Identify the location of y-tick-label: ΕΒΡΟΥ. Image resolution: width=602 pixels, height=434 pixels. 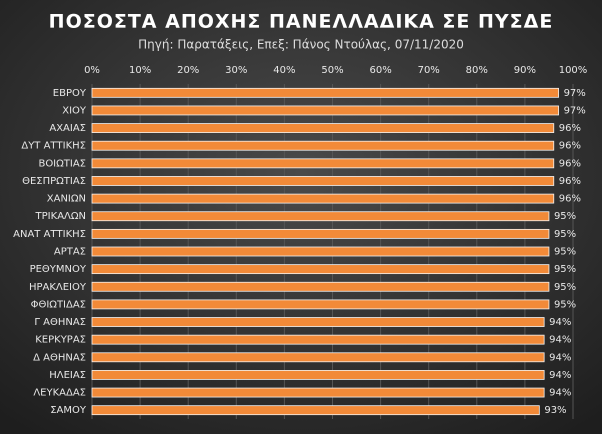
(70, 93).